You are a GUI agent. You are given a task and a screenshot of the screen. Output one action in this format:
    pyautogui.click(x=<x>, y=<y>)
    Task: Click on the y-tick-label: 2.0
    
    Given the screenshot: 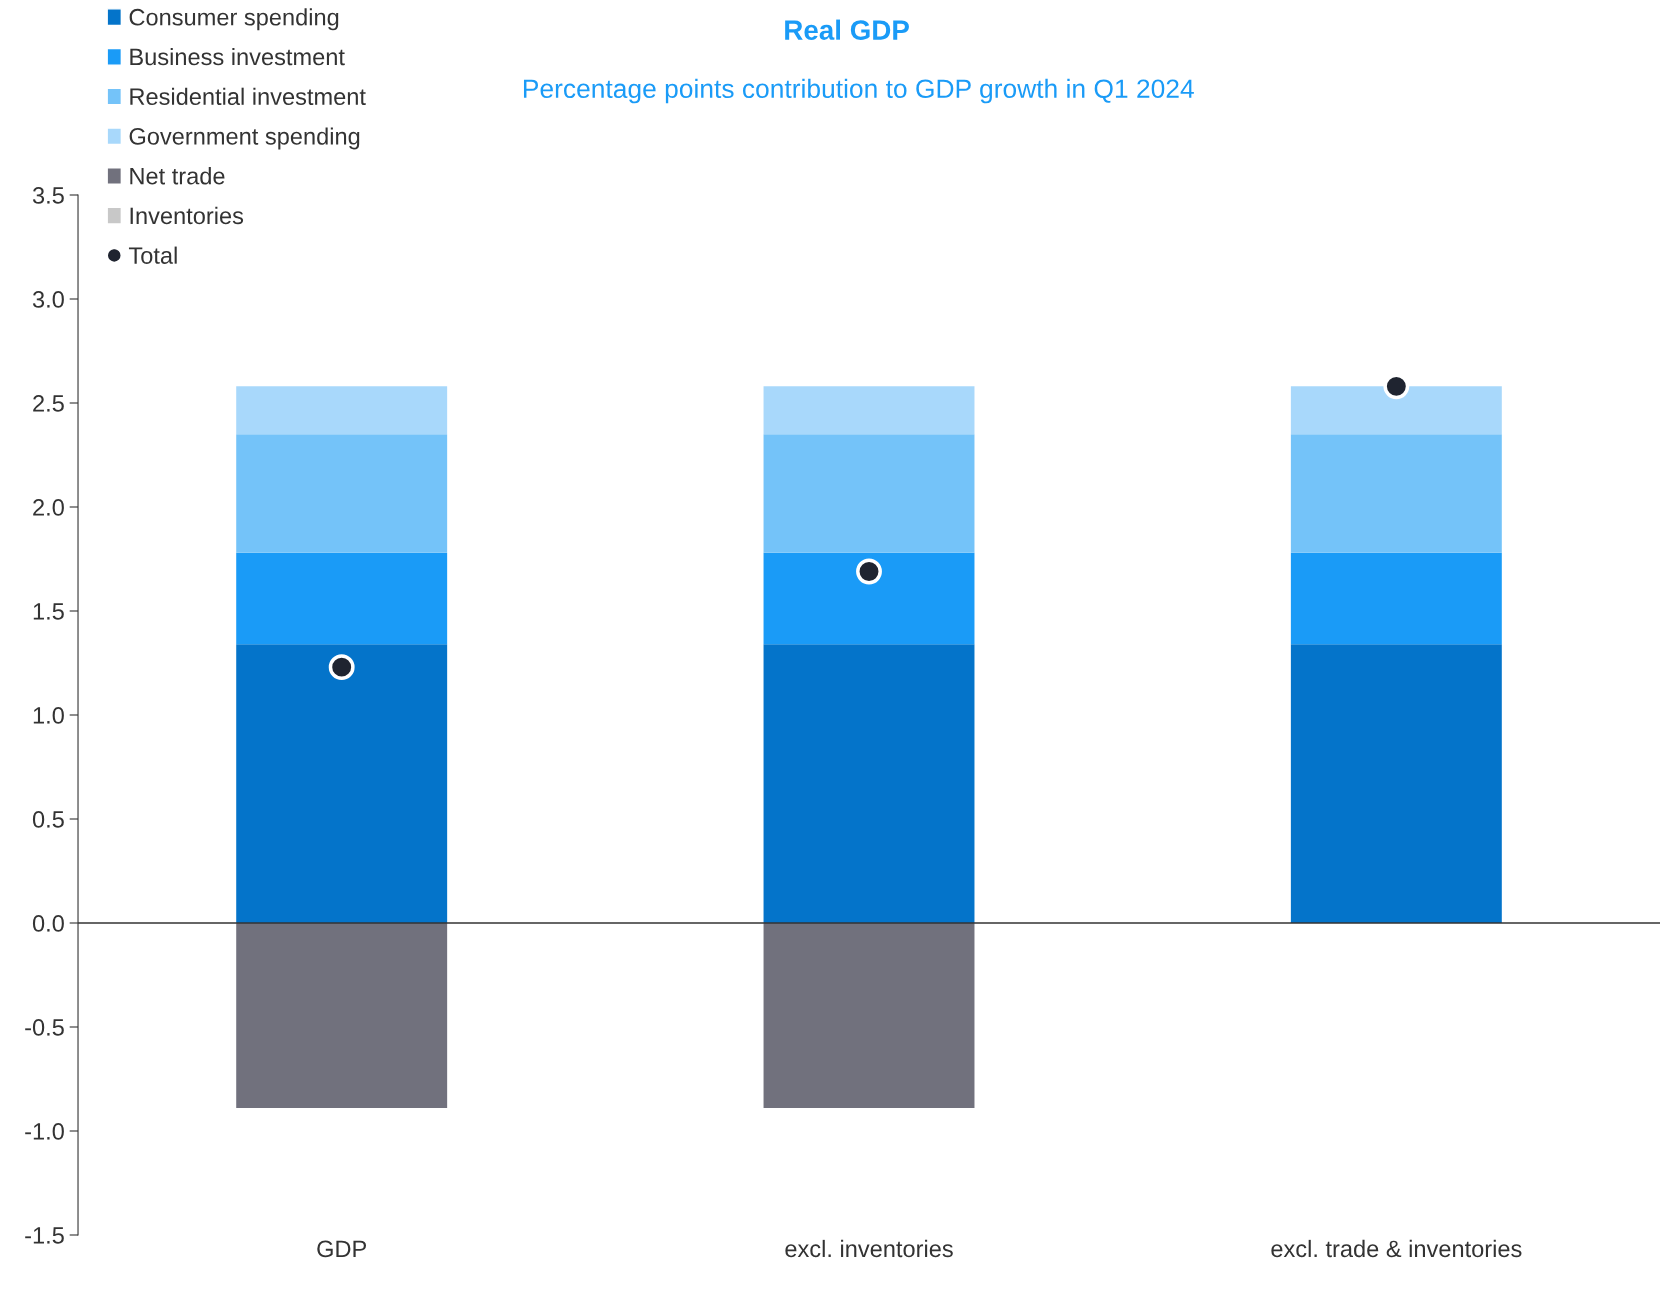 What is the action you would take?
    pyautogui.click(x=48, y=507)
    